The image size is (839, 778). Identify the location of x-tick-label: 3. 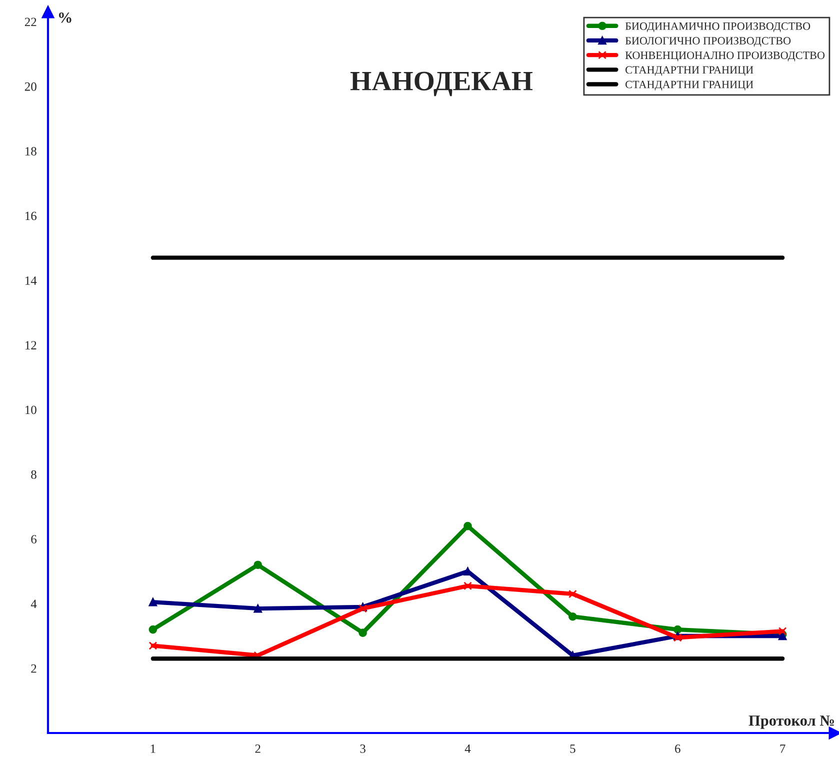
(363, 748).